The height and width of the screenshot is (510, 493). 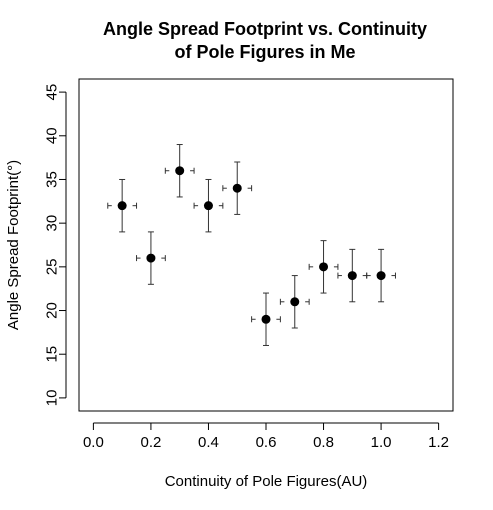 I want to click on y-tick-label: 35, so click(x=52, y=179).